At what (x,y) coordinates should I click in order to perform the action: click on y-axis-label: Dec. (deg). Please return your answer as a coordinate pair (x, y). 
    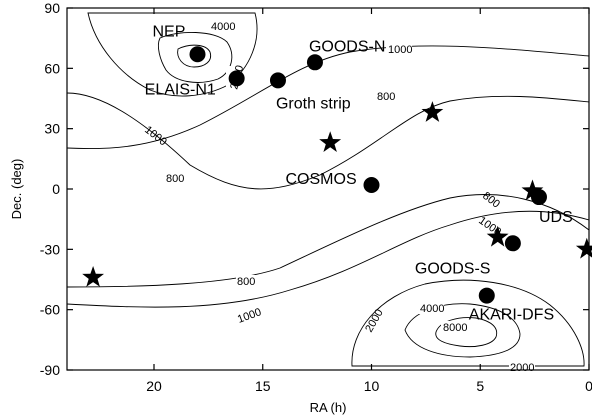
    Looking at the image, I should click on (16, 189).